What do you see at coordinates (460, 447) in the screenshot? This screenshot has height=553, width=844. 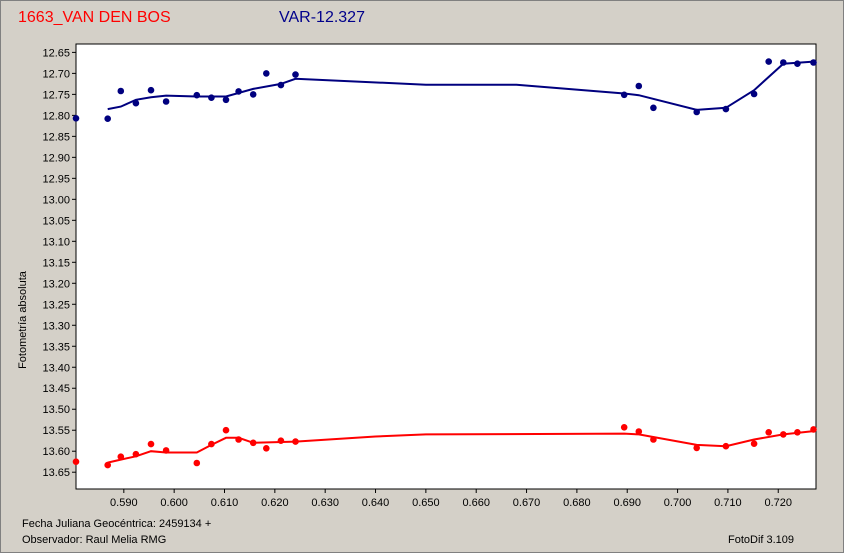 I see `series-1-trend-line` at bounding box center [460, 447].